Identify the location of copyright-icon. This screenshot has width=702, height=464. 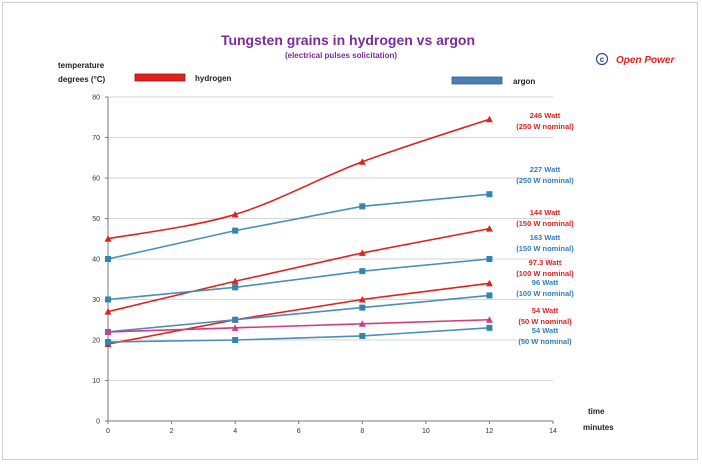
(602, 59).